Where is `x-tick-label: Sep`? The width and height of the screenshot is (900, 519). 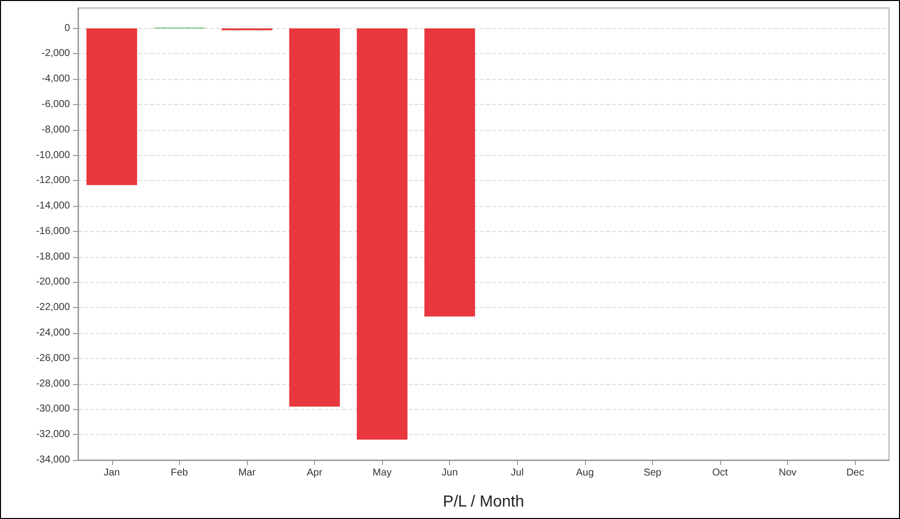
x-tick-label: Sep is located at coordinates (653, 473).